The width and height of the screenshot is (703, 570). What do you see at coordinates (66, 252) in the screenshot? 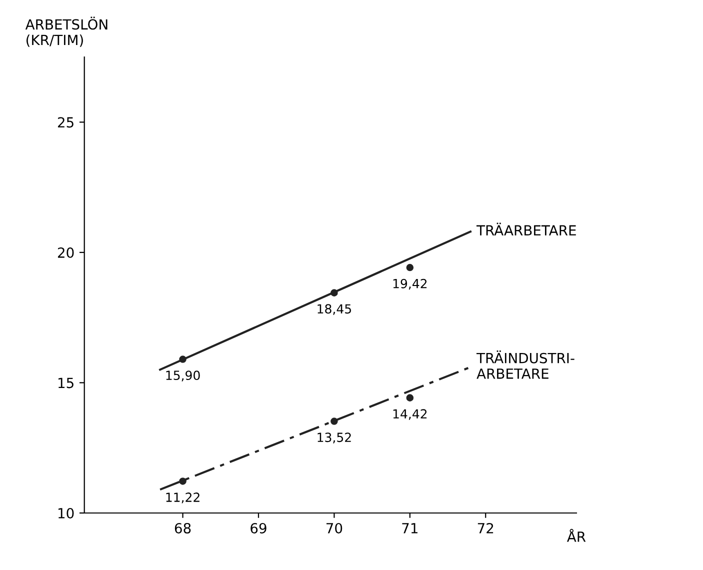
I see `y-tick-label: 20` at bounding box center [66, 252].